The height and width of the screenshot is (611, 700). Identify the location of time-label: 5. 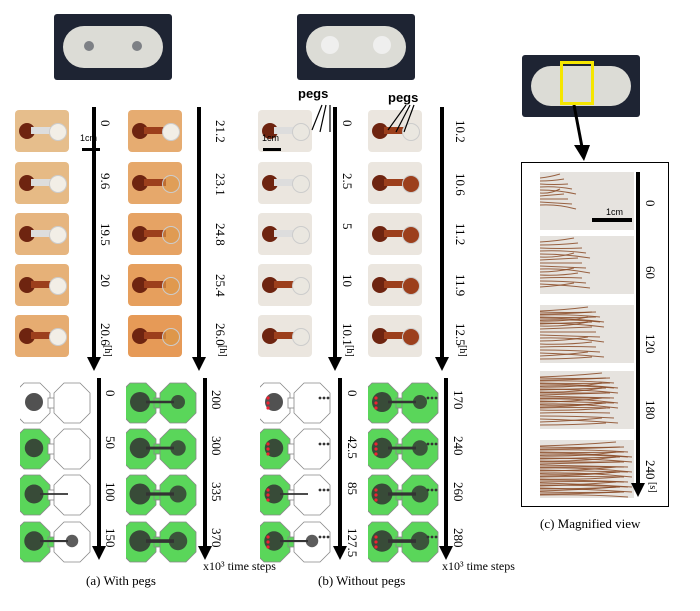
(347, 226).